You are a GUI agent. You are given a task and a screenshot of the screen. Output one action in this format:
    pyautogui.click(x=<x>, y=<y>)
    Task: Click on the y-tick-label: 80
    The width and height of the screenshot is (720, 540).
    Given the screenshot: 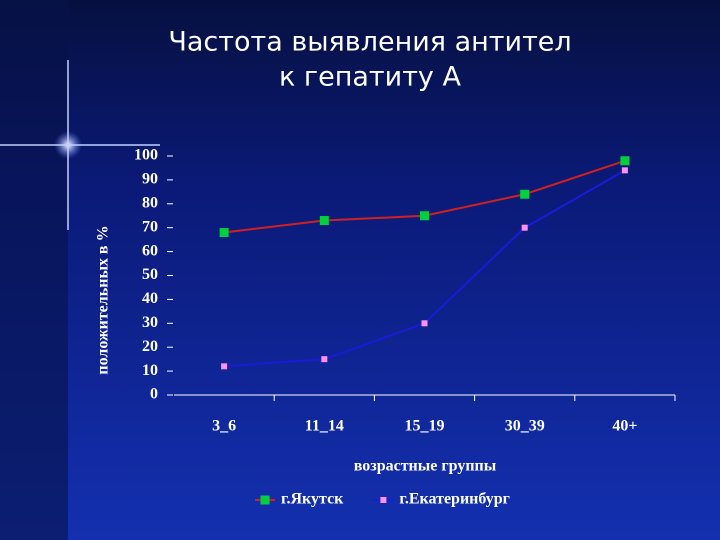 What is the action you would take?
    pyautogui.click(x=150, y=202)
    